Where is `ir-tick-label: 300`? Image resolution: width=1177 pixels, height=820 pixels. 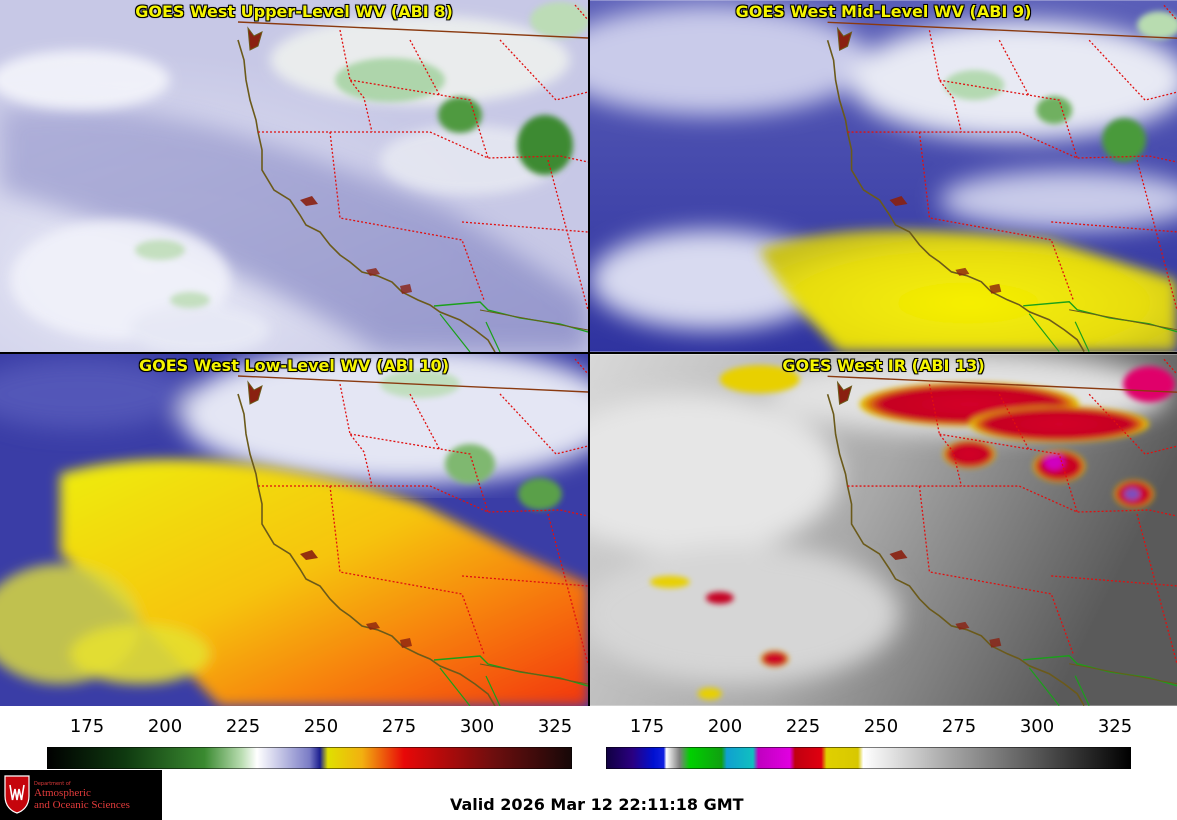
ir-tick-label: 300 is located at coordinates (1037, 726).